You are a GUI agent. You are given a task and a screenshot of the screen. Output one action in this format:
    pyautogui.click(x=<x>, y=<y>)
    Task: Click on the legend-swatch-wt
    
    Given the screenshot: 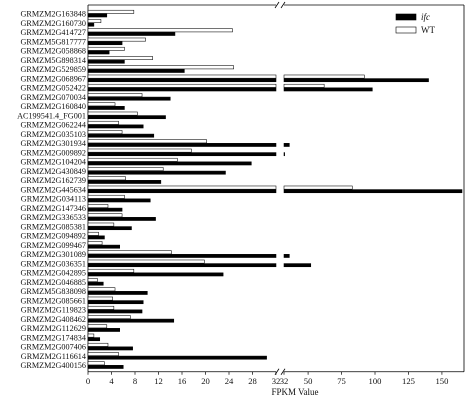 What is the action you would take?
    pyautogui.click(x=406, y=30)
    